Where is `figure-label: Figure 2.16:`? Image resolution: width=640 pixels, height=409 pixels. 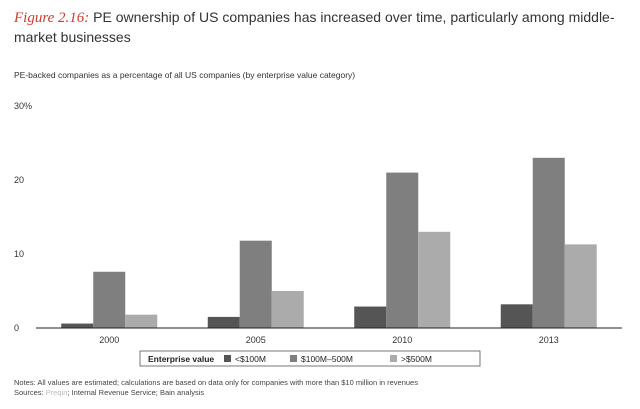 figure-label: Figure 2.16: is located at coordinates (52, 18).